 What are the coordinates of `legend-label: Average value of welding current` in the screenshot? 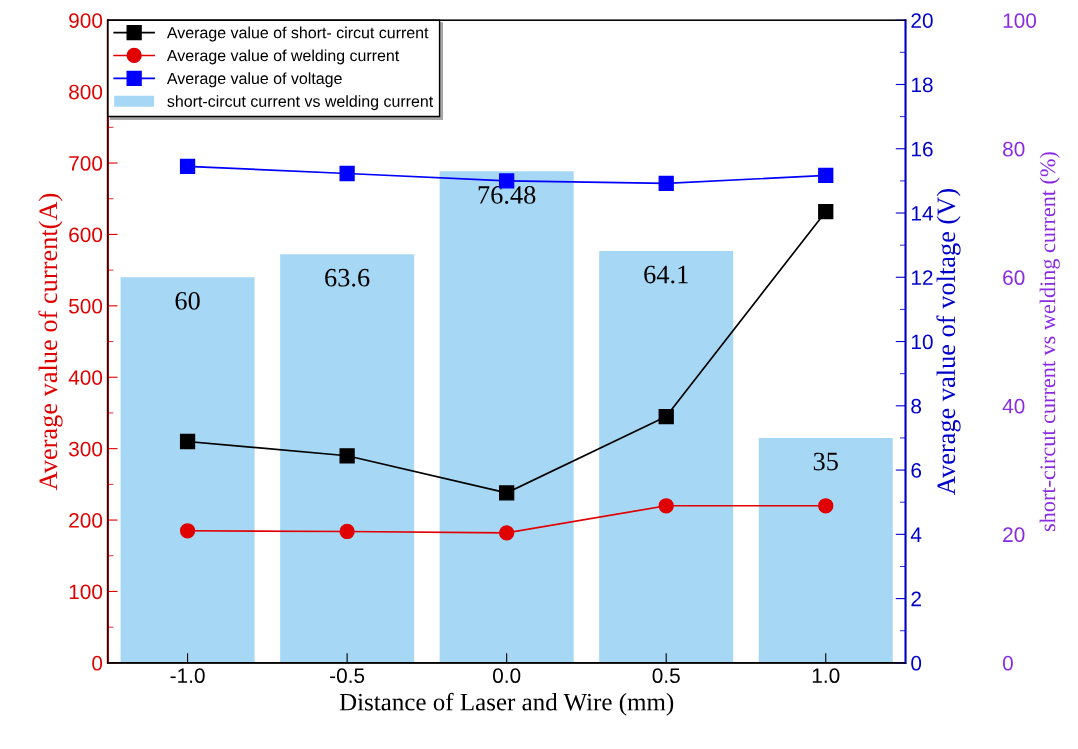 It's located at (283, 57).